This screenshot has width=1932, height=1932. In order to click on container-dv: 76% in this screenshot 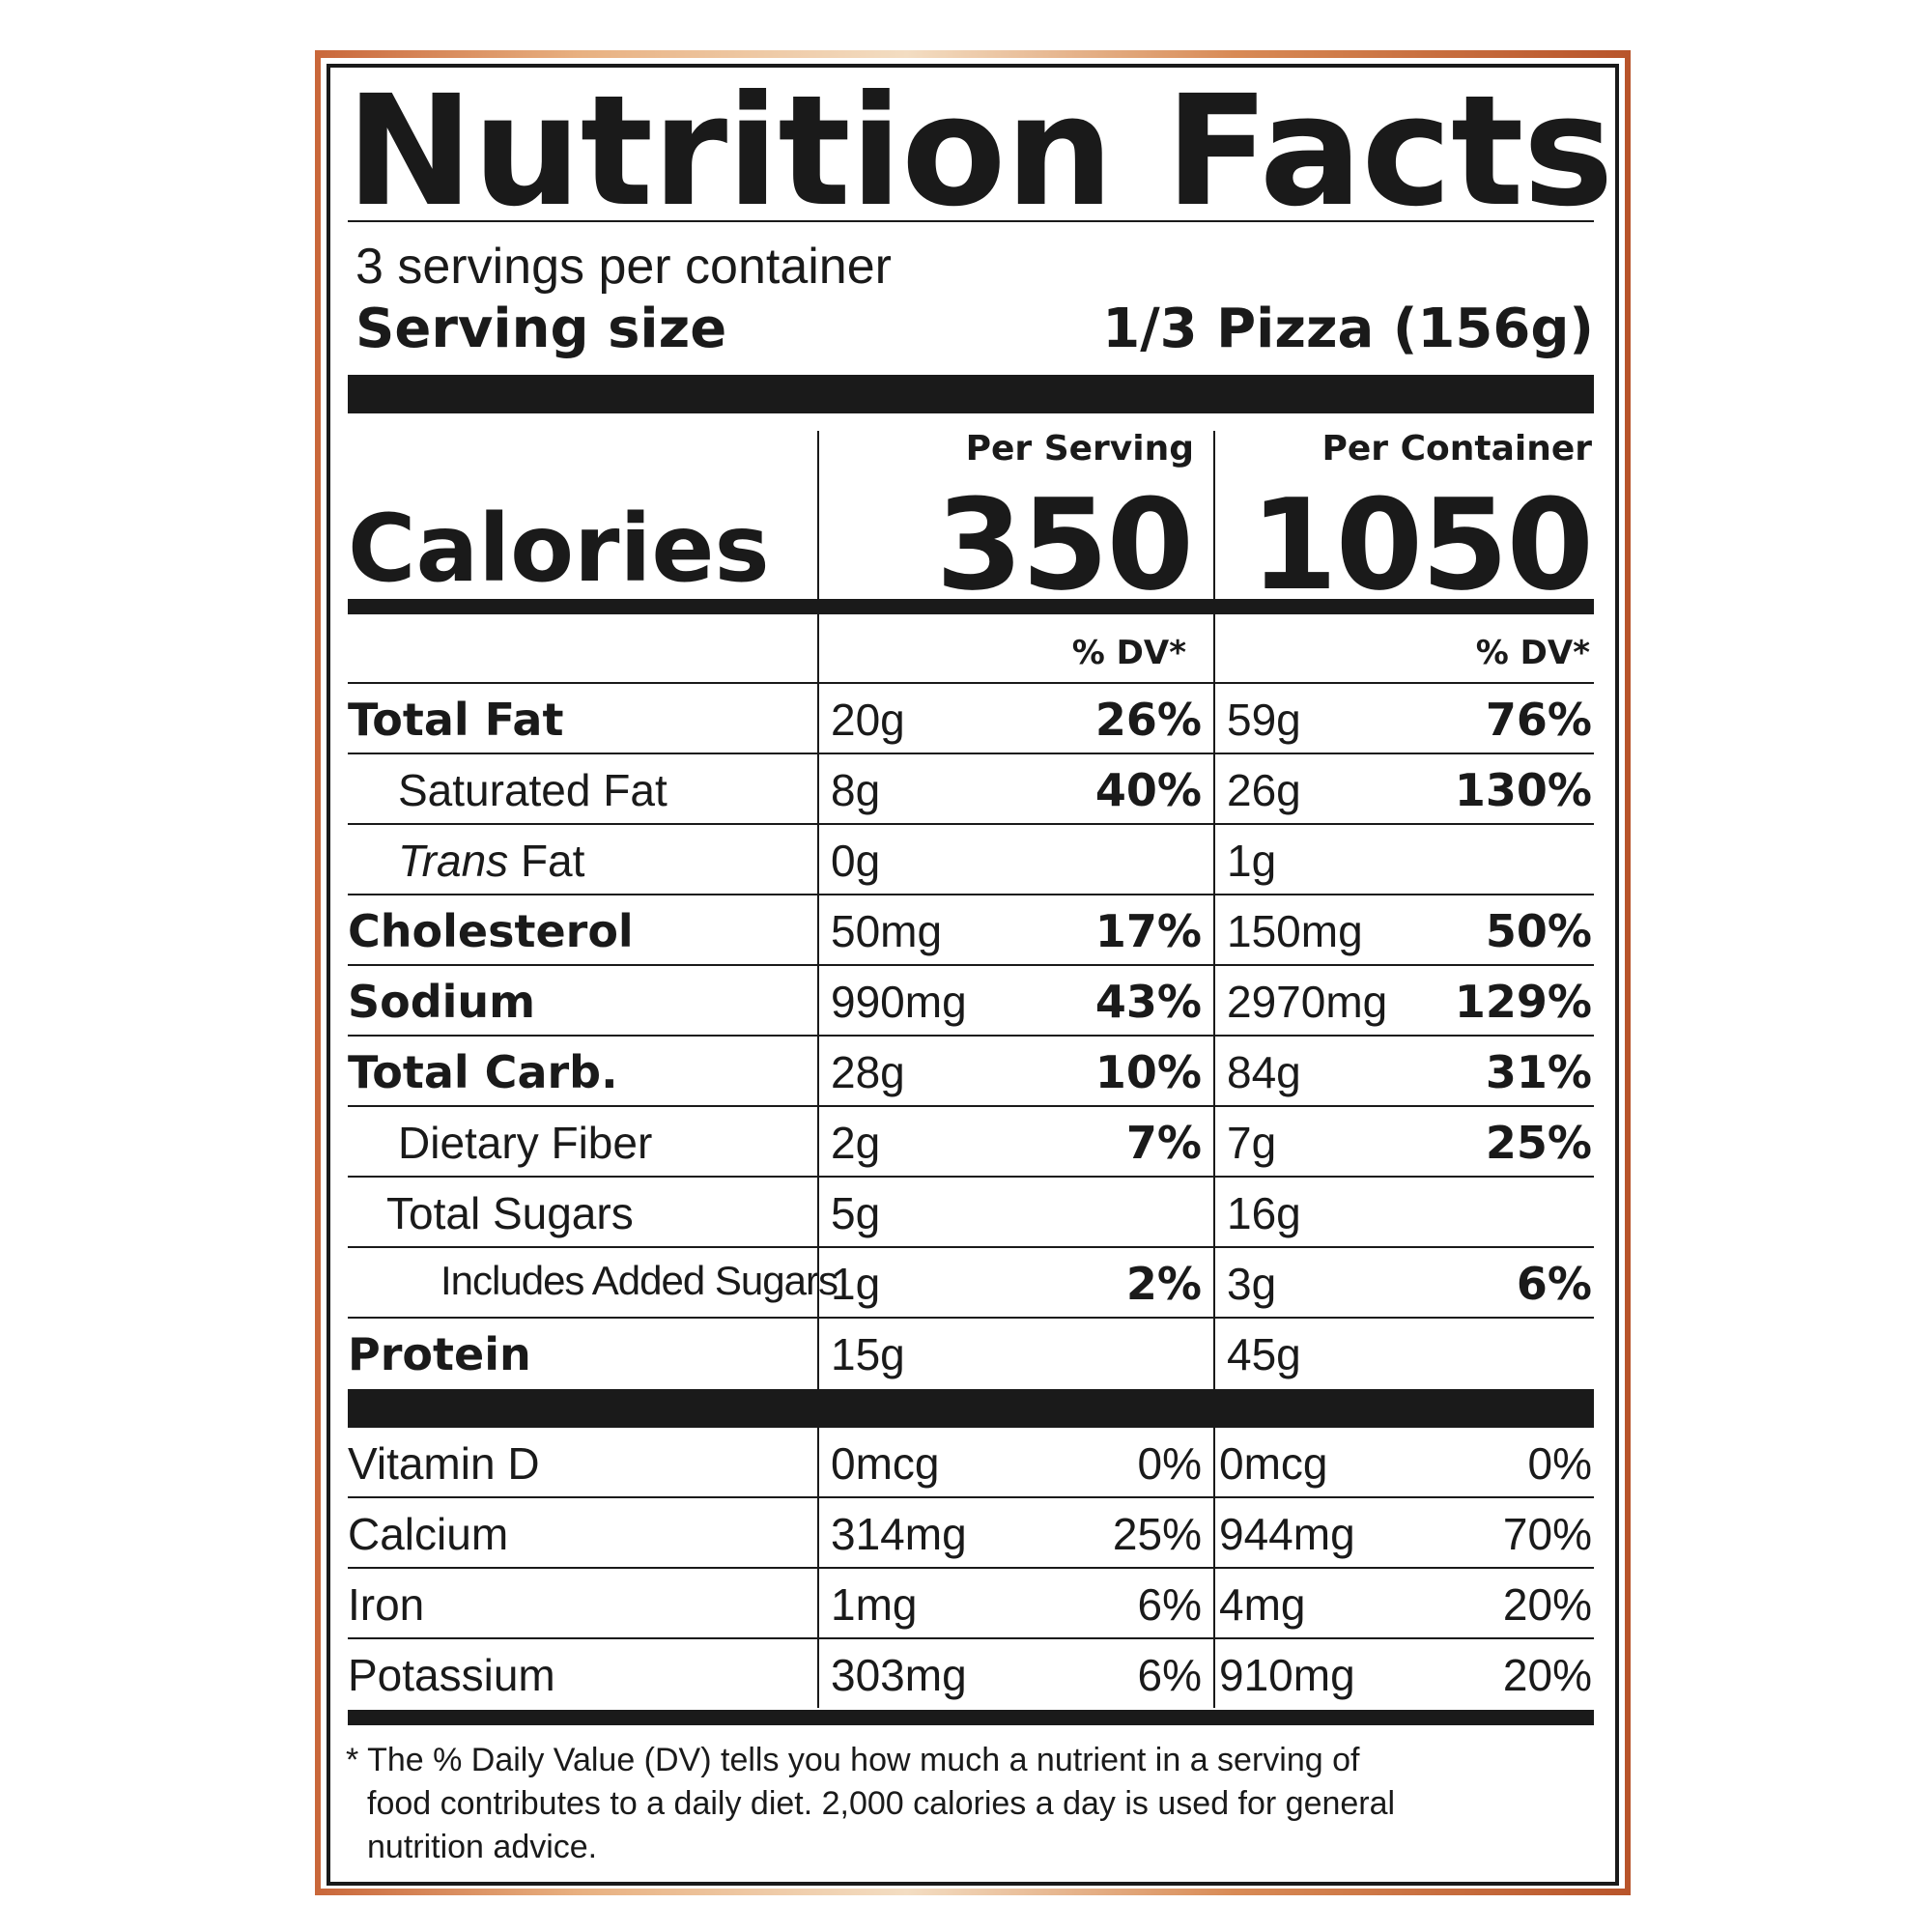, I will do `click(1538, 720)`.